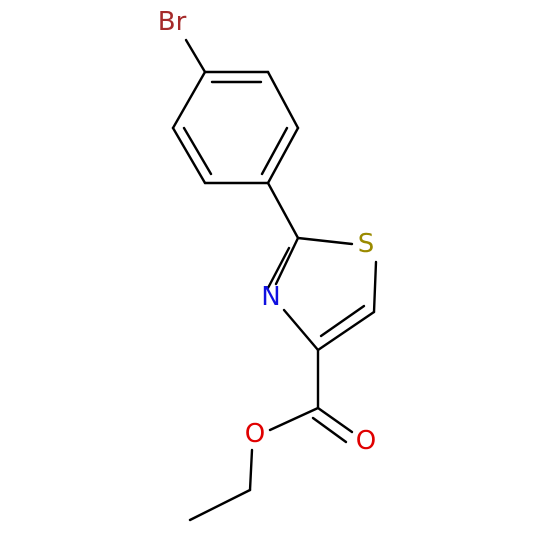  Describe the element at coordinates (172, 22) in the screenshot. I see `atom-label: Br` at that location.